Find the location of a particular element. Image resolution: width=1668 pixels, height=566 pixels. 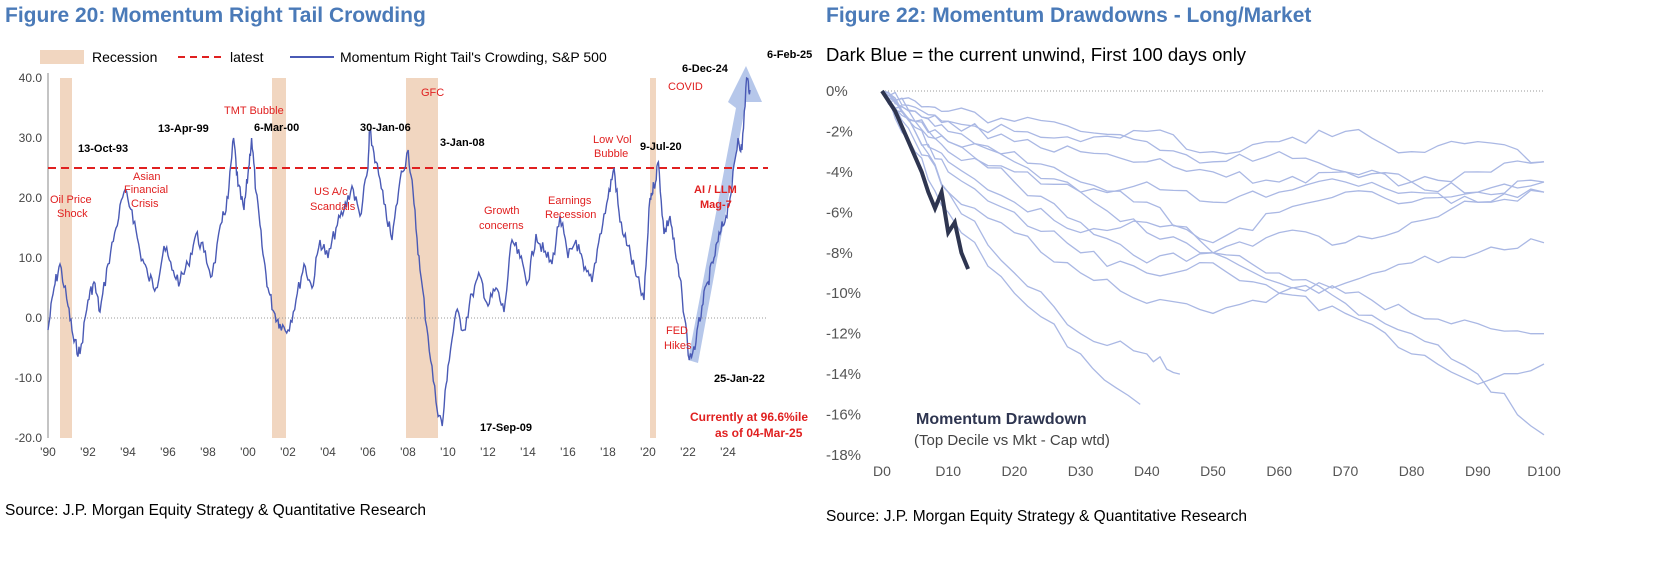

ann-growth: Growth is located at coordinates (501, 211).